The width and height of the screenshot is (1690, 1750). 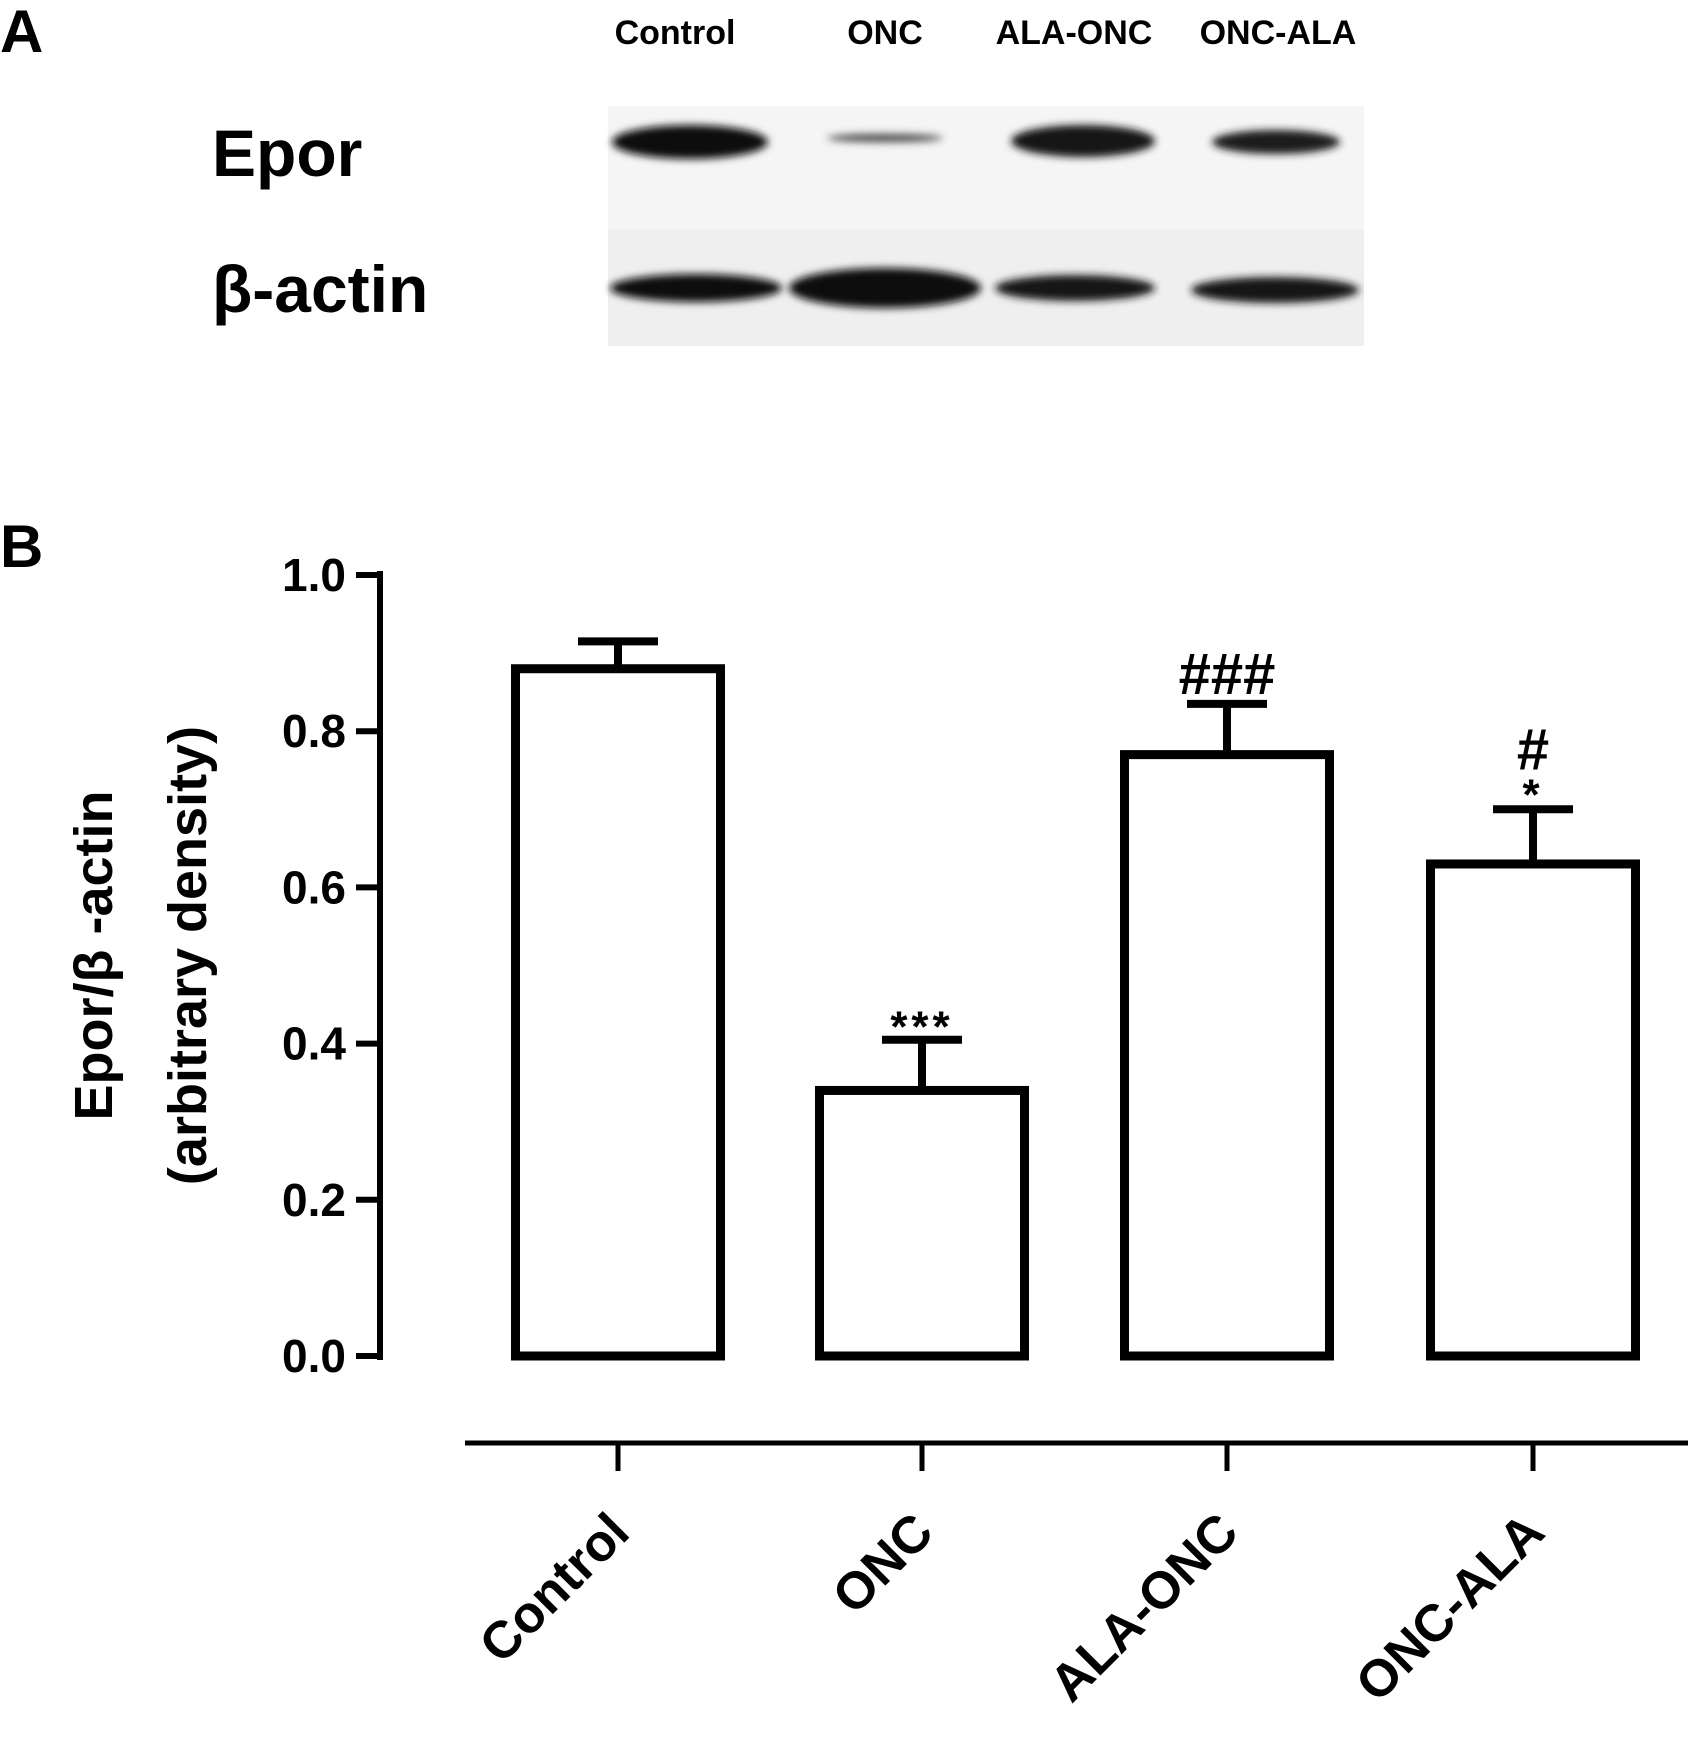 I want to click on lane-label: Control, so click(x=675, y=33).